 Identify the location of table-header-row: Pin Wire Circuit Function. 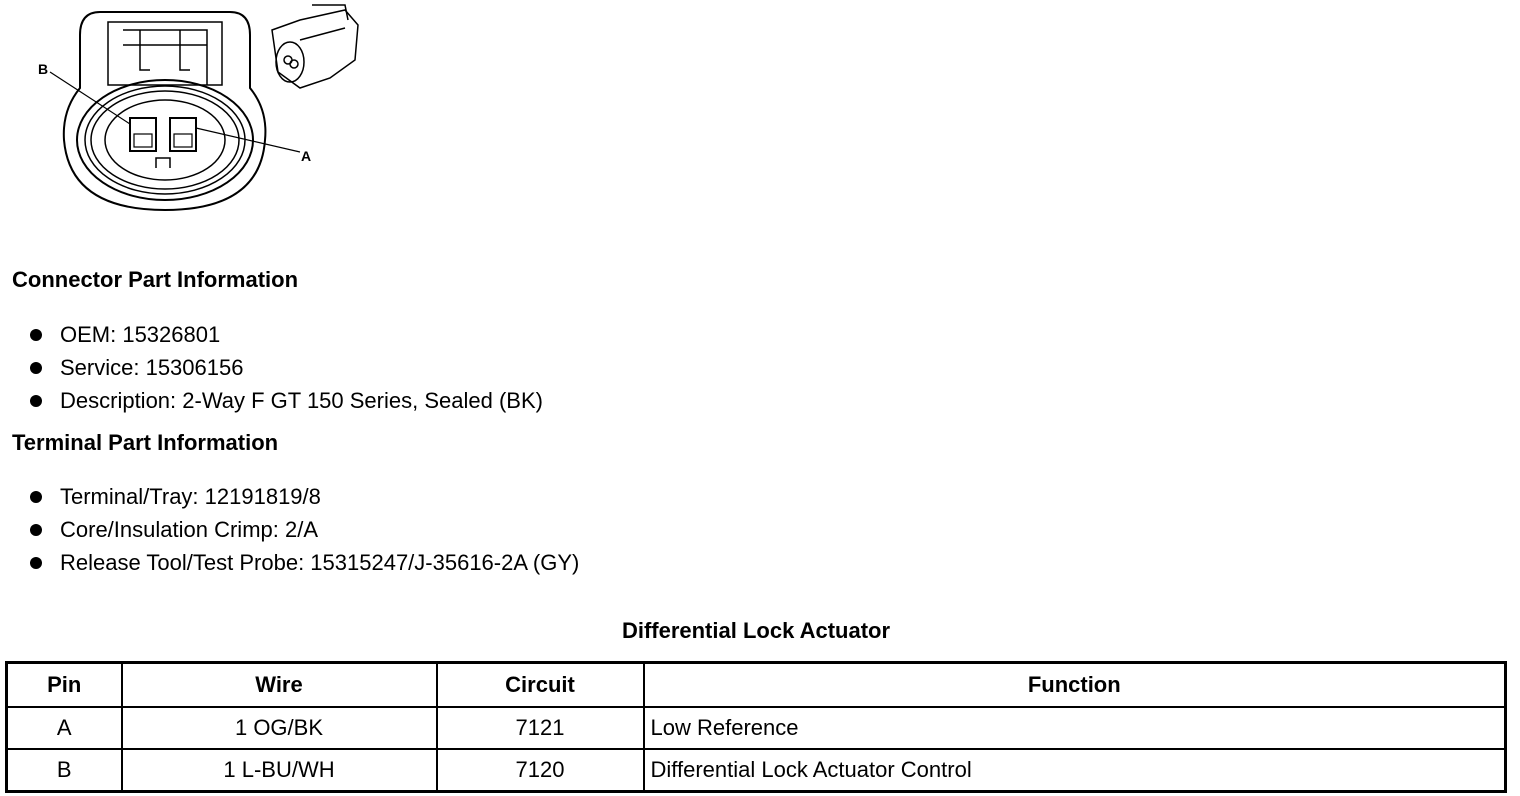
(756, 684).